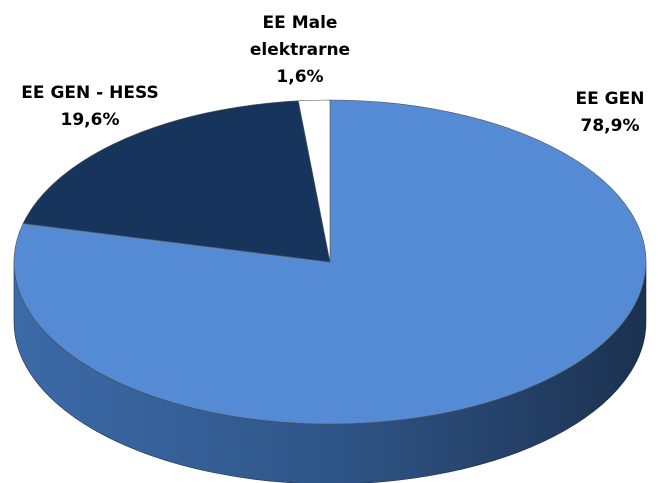 Image resolution: width=662 pixels, height=483 pixels. Describe the element at coordinates (300, 36) in the screenshot. I see `label-name: EE Male elektrarne` at that location.